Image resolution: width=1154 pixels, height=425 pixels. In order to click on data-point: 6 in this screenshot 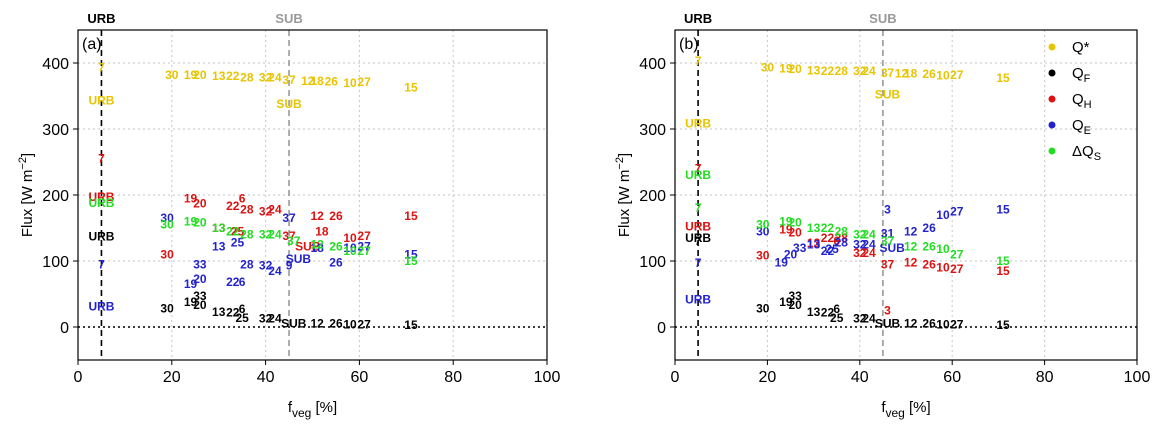, I will do `click(242, 309)`.